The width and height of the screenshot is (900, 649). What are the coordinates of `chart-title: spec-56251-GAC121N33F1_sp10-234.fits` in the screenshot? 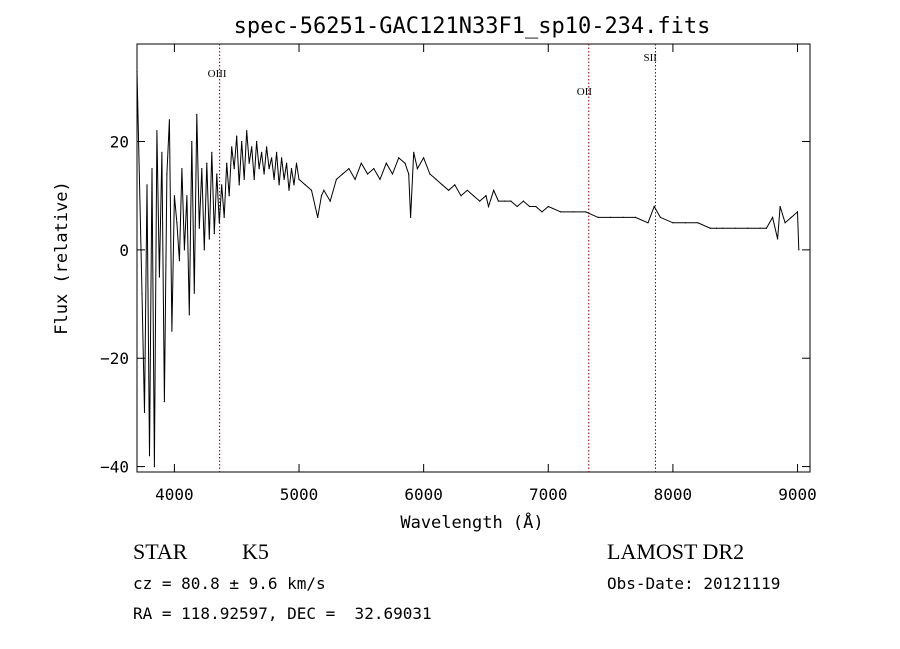 It's located at (472, 26).